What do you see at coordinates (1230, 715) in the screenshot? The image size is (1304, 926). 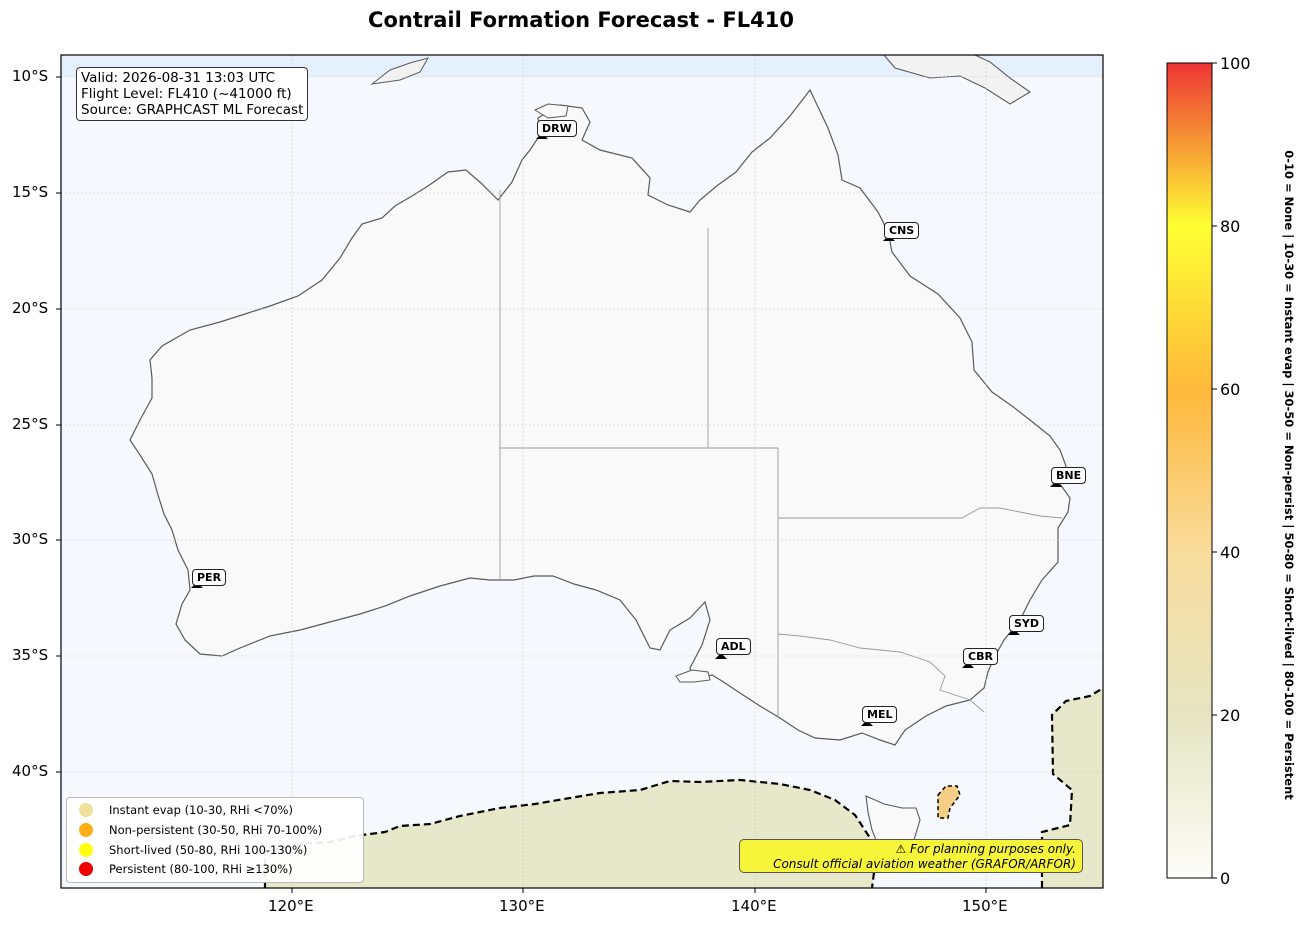 I see `colorbar-tick-label: 20` at bounding box center [1230, 715].